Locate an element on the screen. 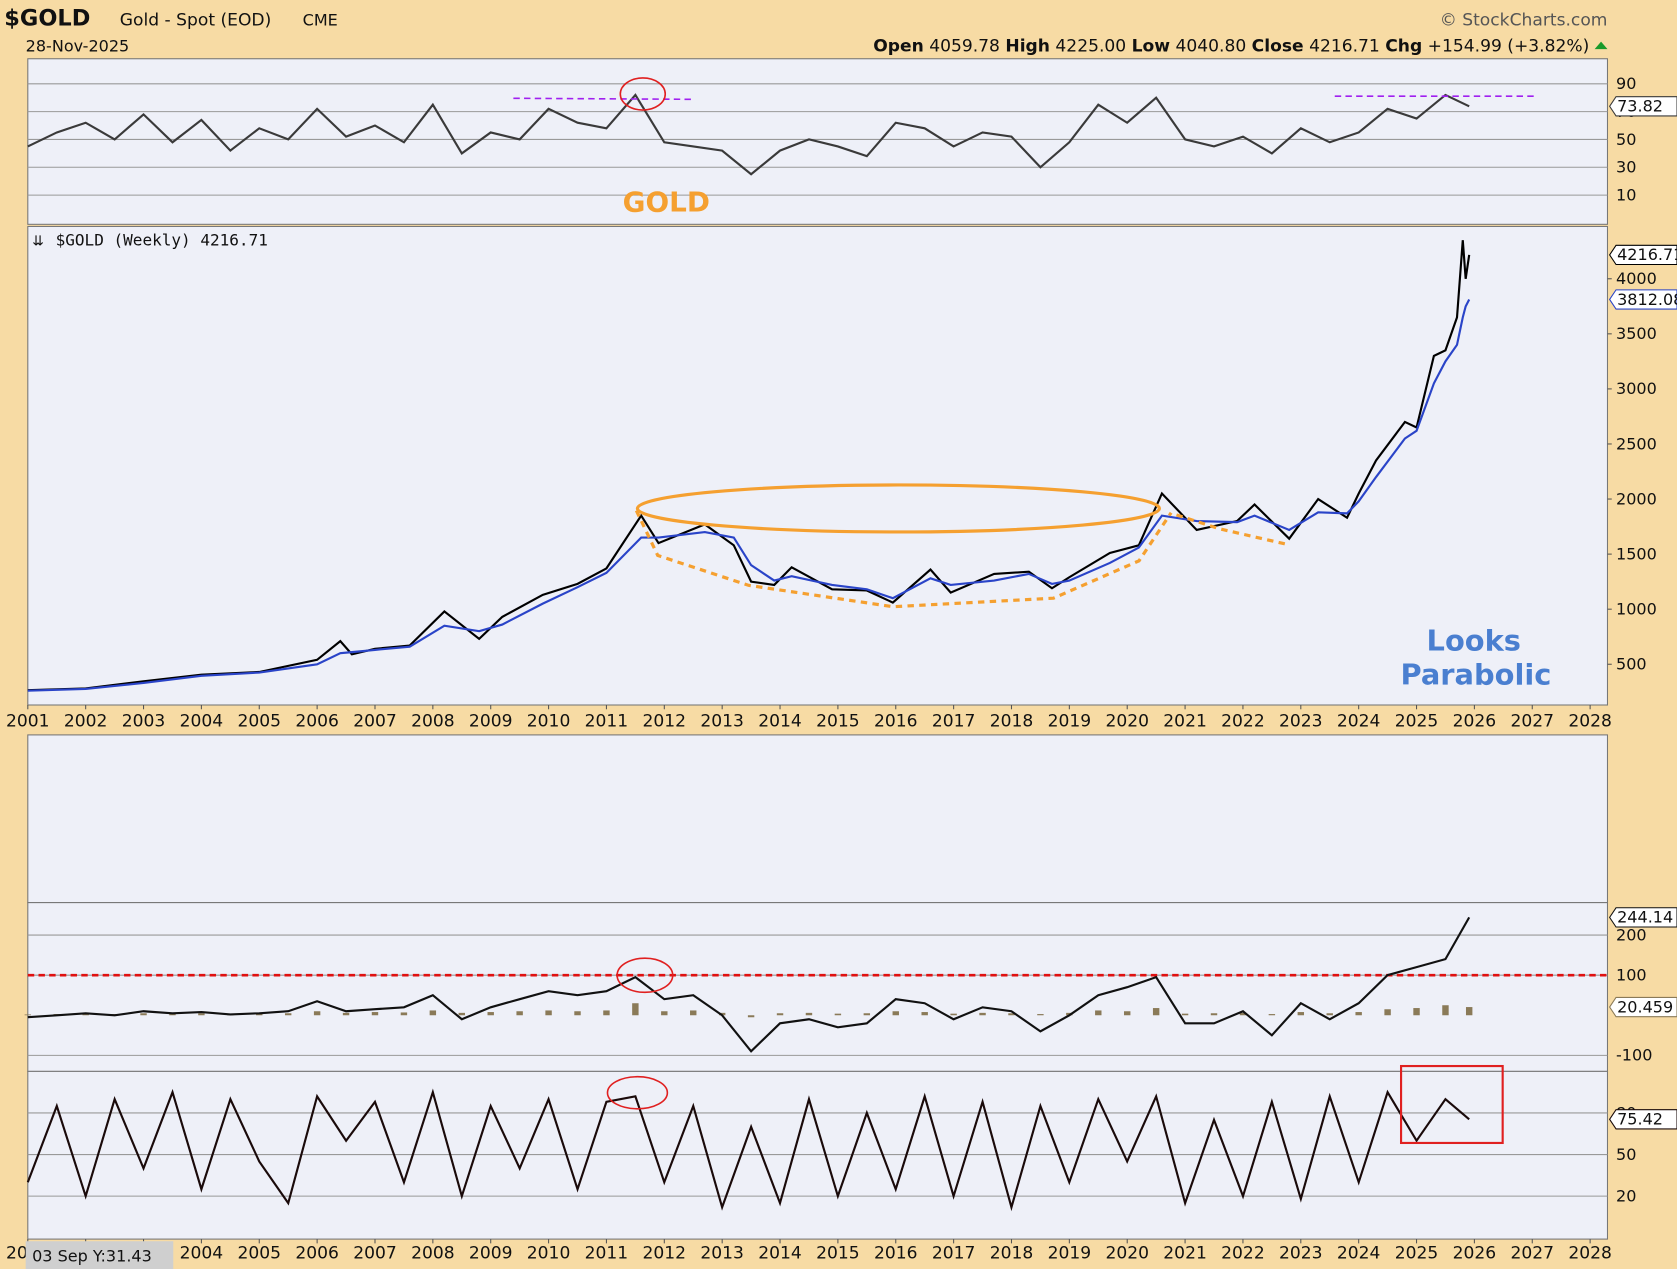  value-tag-label: 73.82 is located at coordinates (1640, 106).